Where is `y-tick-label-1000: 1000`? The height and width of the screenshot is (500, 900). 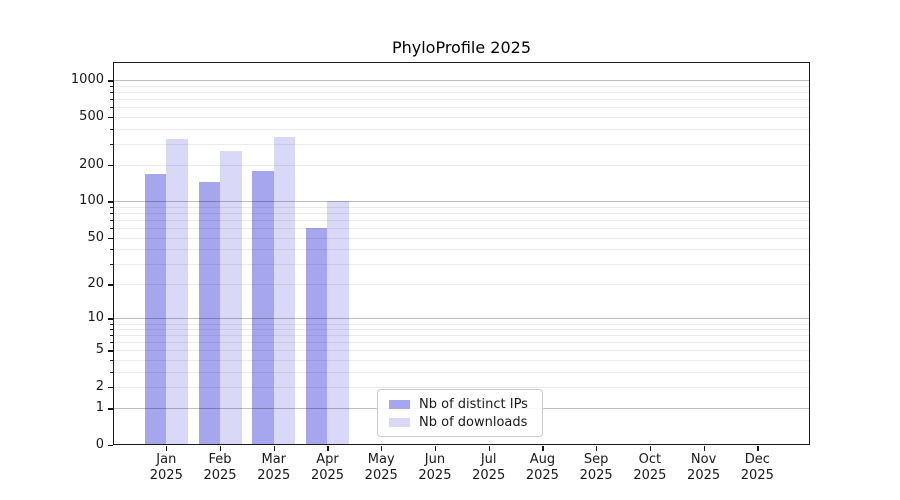 y-tick-label-1000: 1000 is located at coordinates (87, 80).